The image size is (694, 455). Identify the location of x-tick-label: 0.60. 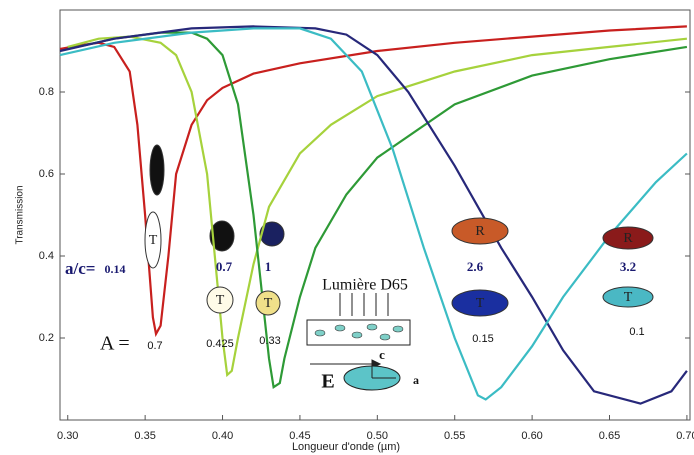
(531, 436).